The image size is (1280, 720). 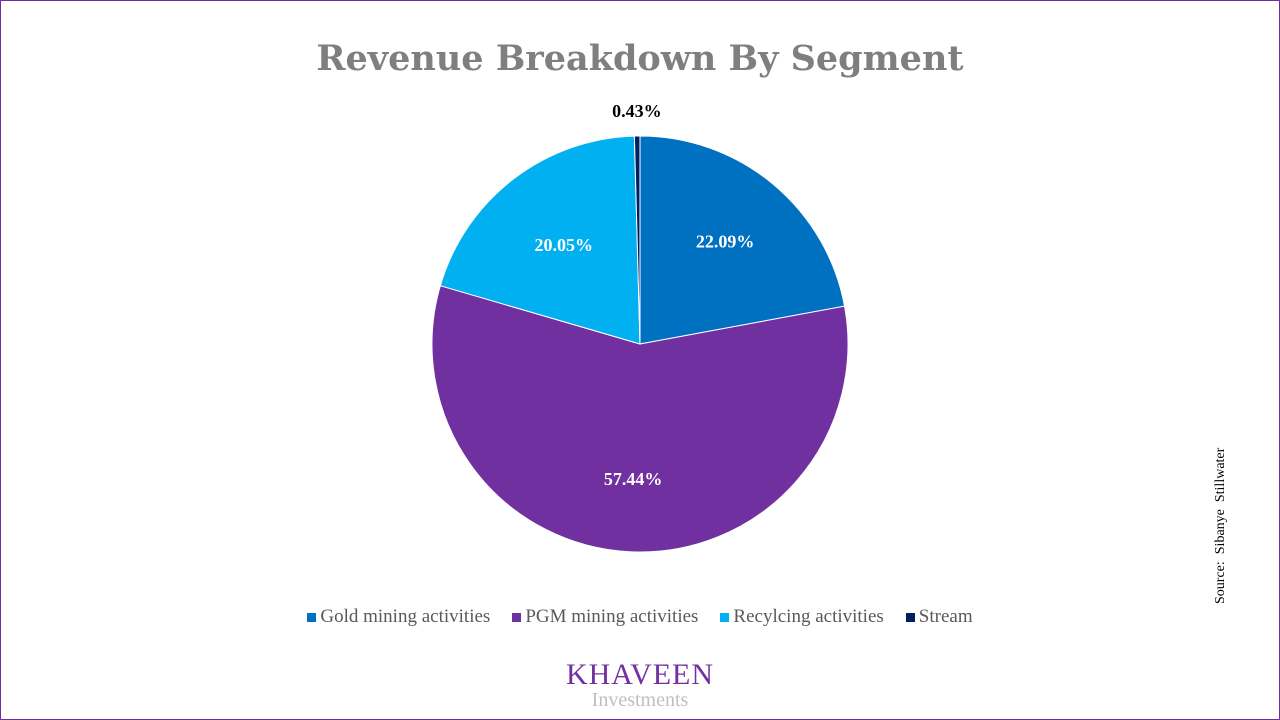 I want to click on legend-label-recylcing-activities: Recylcing activities, so click(x=808, y=616).